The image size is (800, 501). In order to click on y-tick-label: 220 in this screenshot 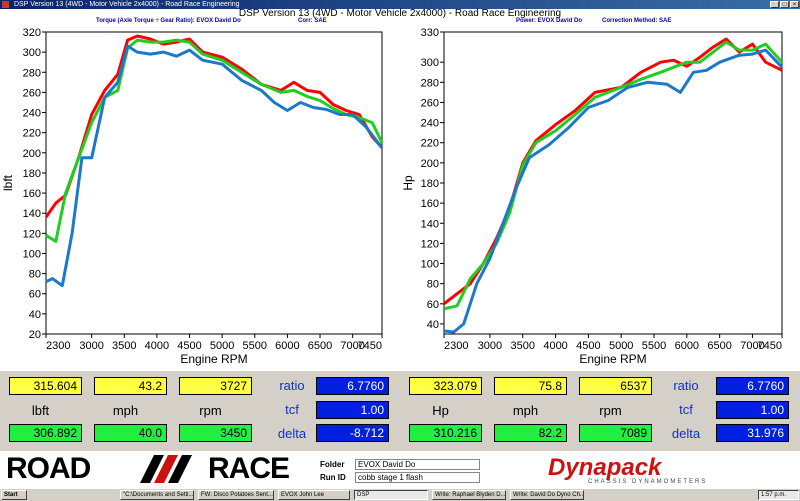, I will do `click(32, 134)`.